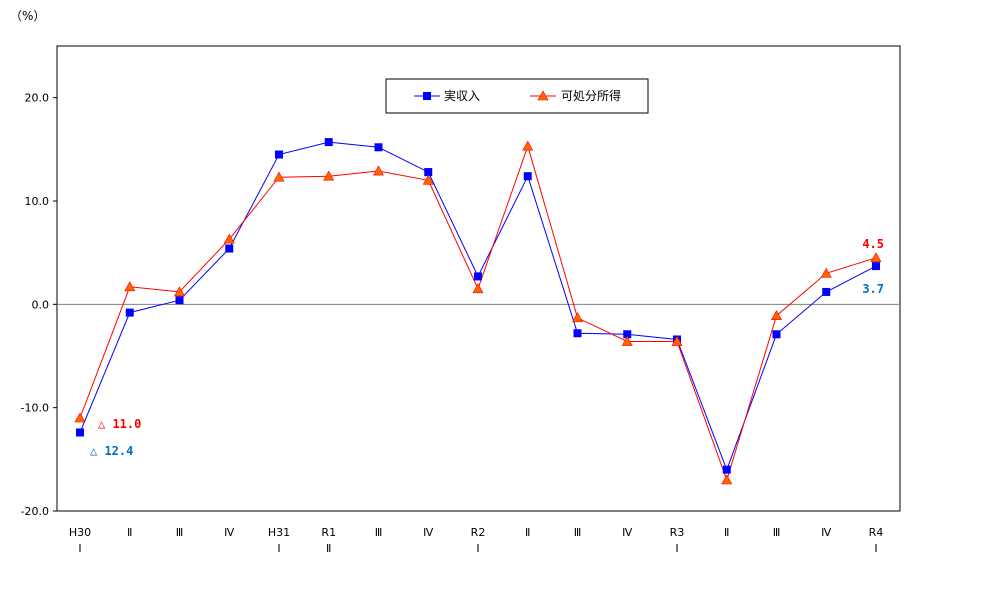 Image resolution: width=1000 pixels, height=606 pixels. Describe the element at coordinates (41, 304) in the screenshot. I see `y-tick-label: 0.0` at that location.